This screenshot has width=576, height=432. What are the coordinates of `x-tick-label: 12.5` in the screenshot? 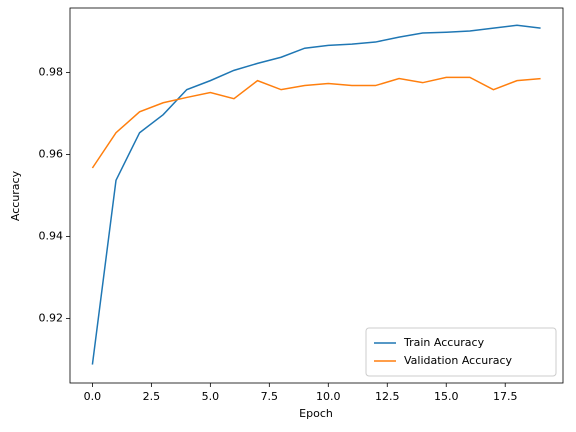 It's located at (387, 396).